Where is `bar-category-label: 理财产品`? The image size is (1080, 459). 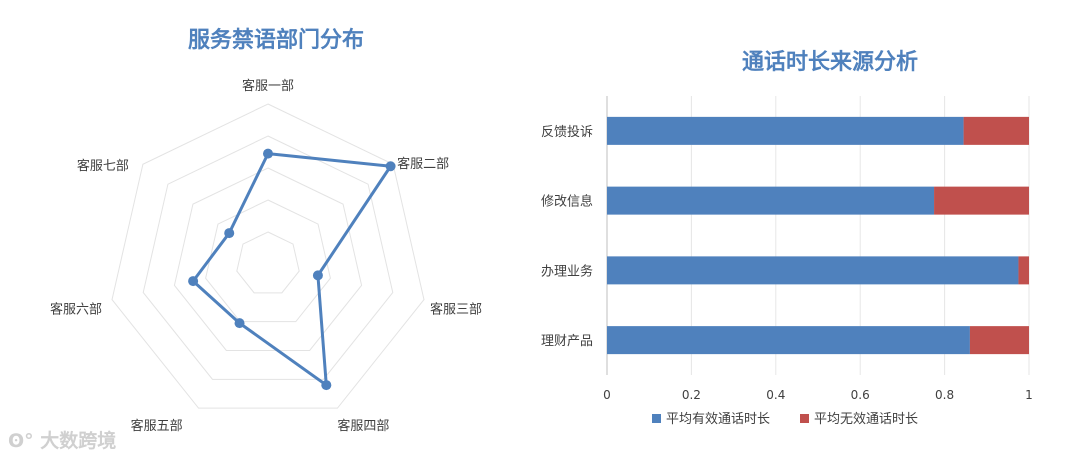 bar-category-label: 理财产品 is located at coordinates (567, 341).